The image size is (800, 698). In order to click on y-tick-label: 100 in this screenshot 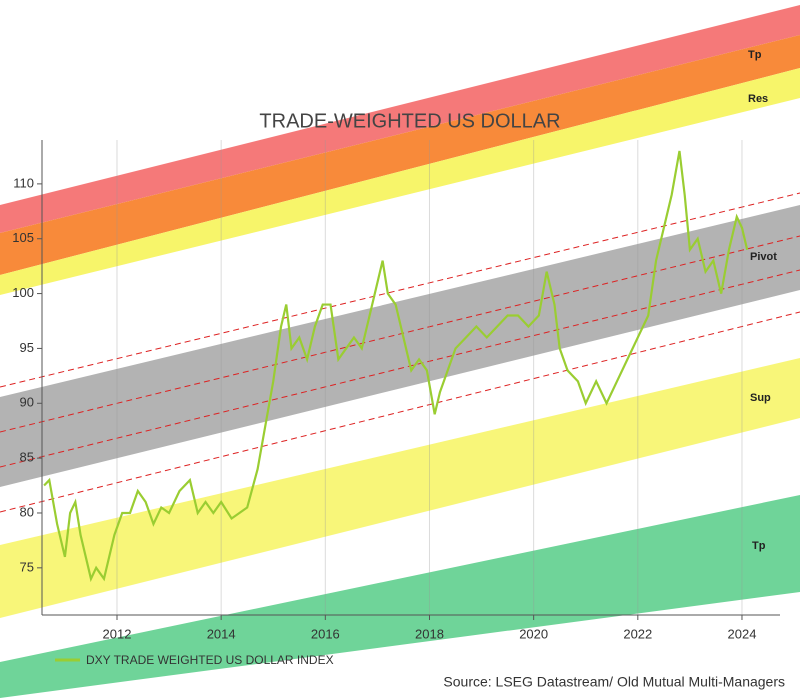, I will do `click(23, 292)`.